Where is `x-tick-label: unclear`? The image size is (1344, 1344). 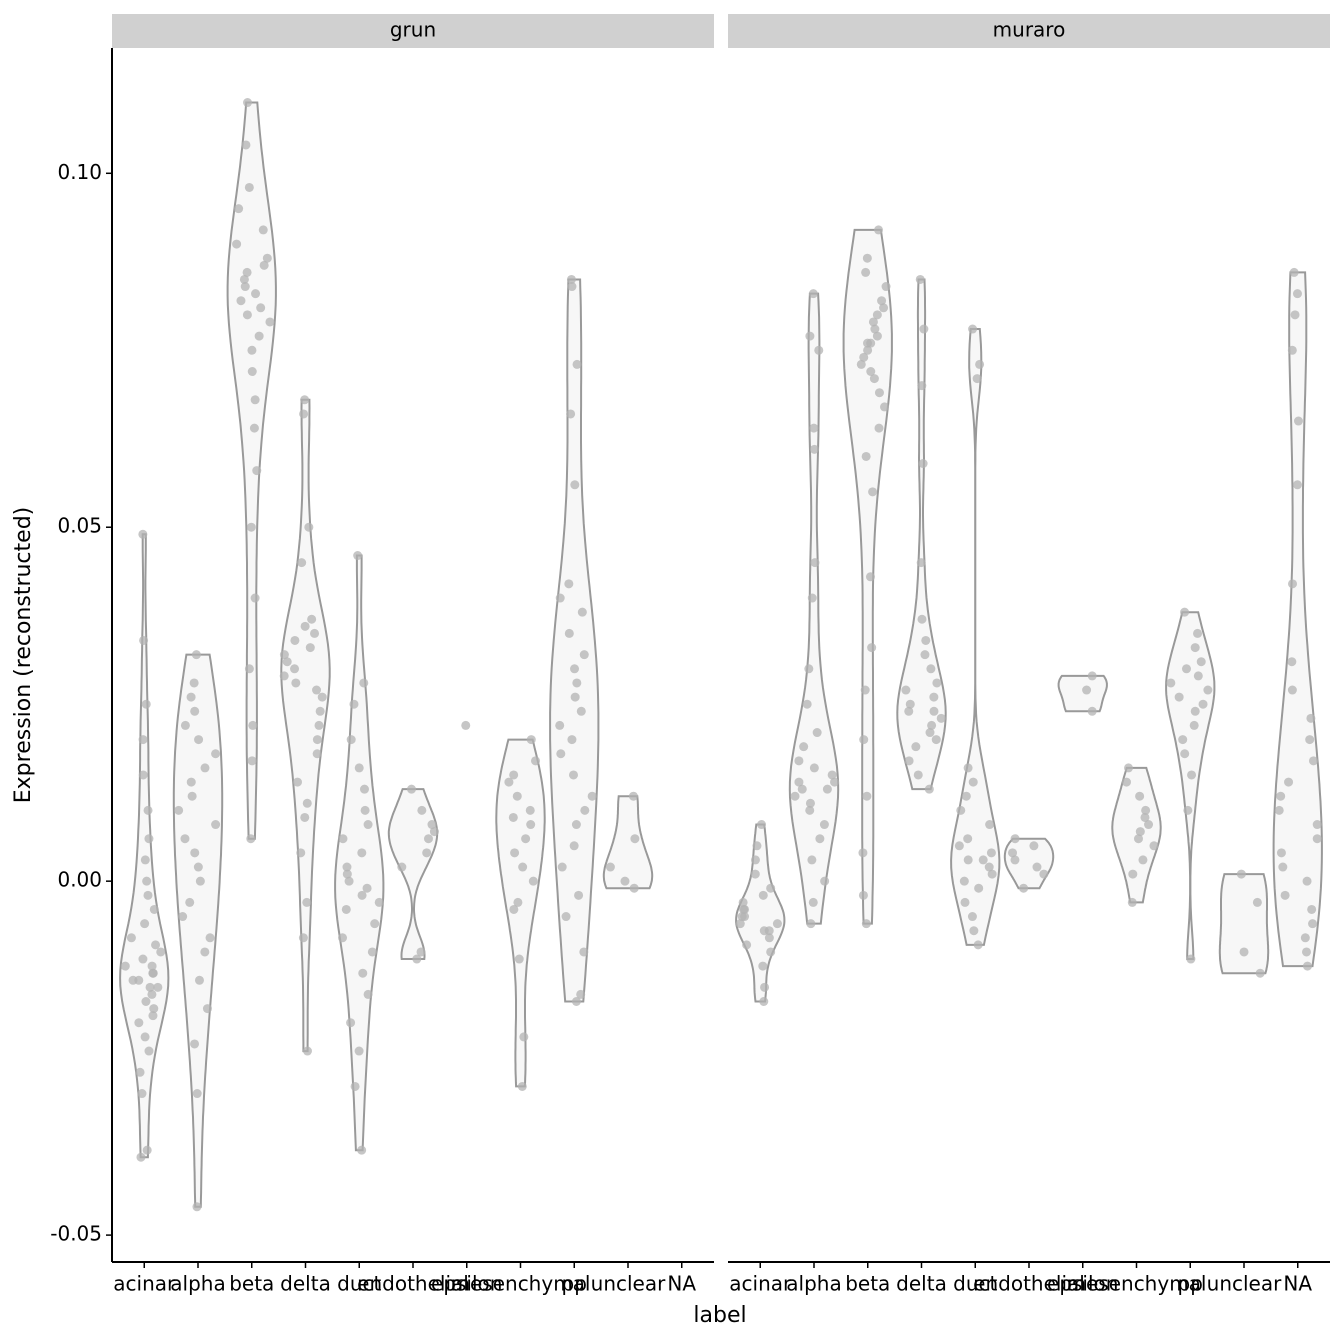
x-tick-label: unclear is located at coordinates (1244, 1284).